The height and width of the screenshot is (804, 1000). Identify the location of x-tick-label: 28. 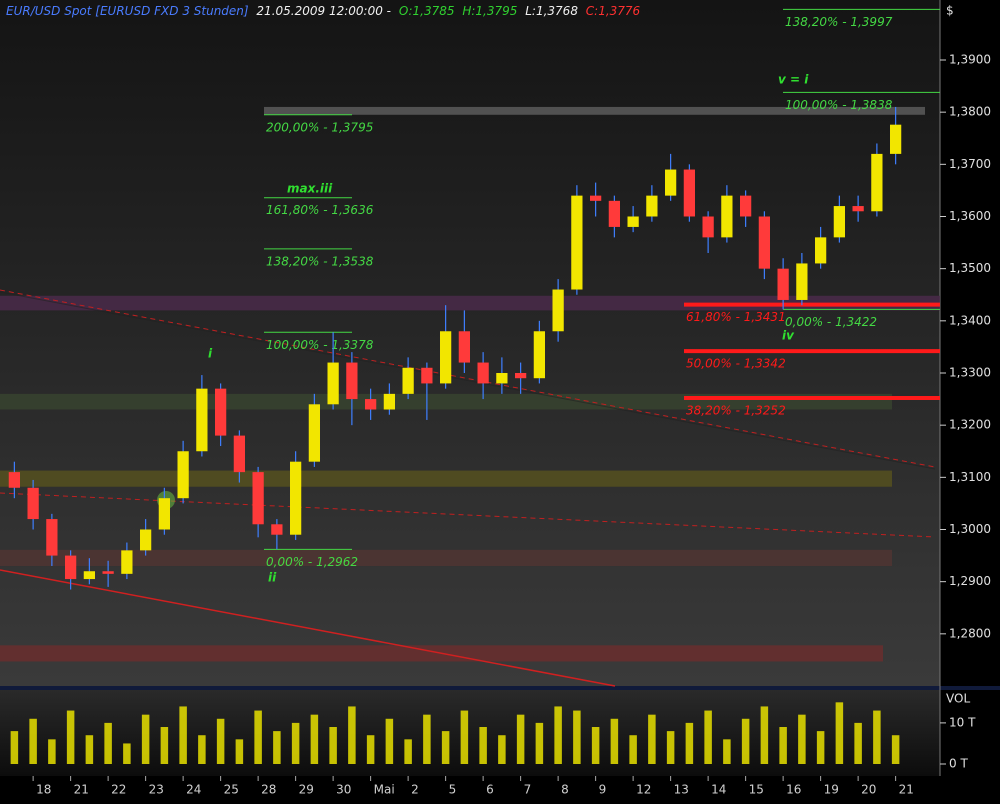
(268, 790).